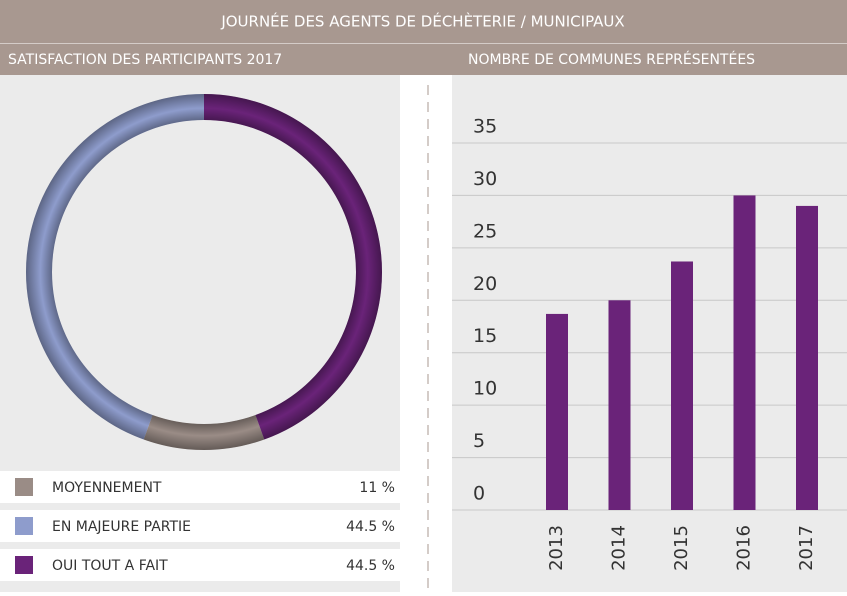  Describe the element at coordinates (423, 37) in the screenshot. I see `header-band` at that location.